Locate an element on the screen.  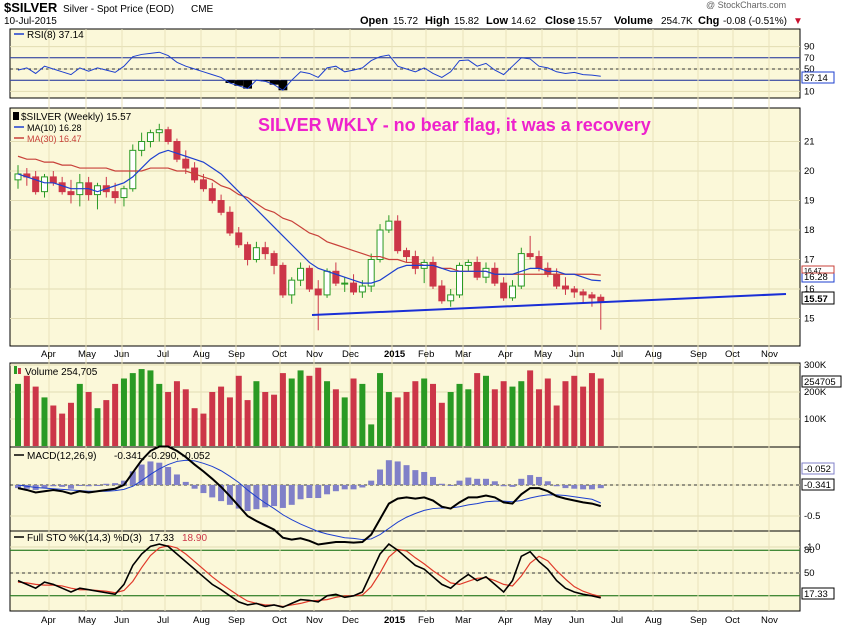
chg-down-icon: ▼ is located at coordinates (798, 21).